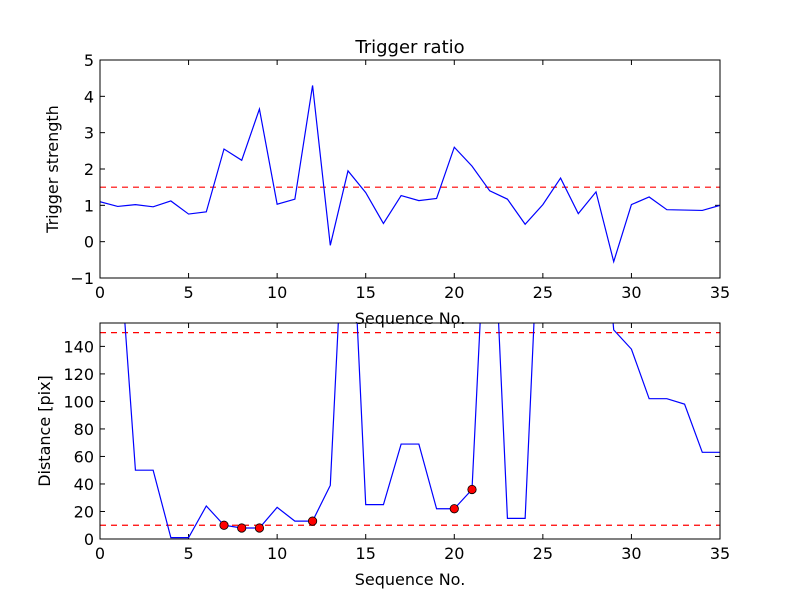  What do you see at coordinates (89, 96) in the screenshot?
I see `y-tick-label: 4` at bounding box center [89, 96].